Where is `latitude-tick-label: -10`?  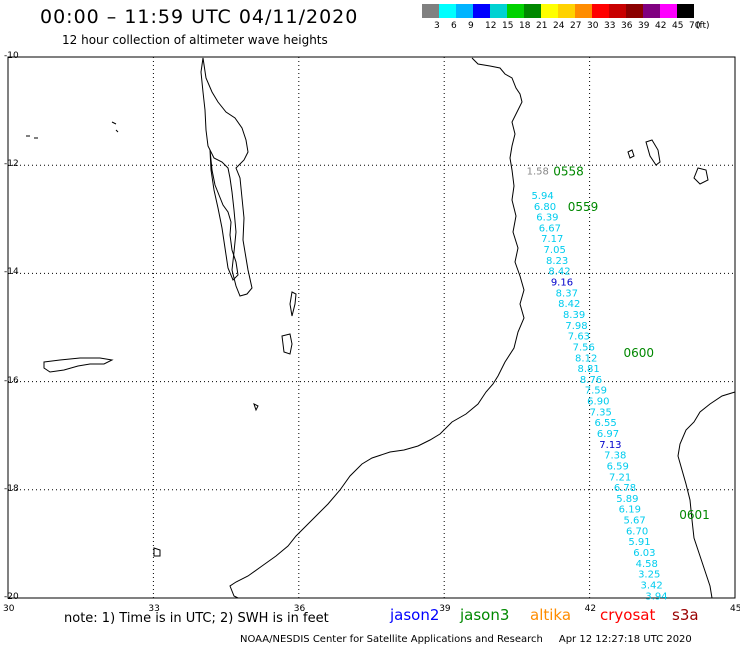
latitude-tick-label: -10 is located at coordinates (11, 56).